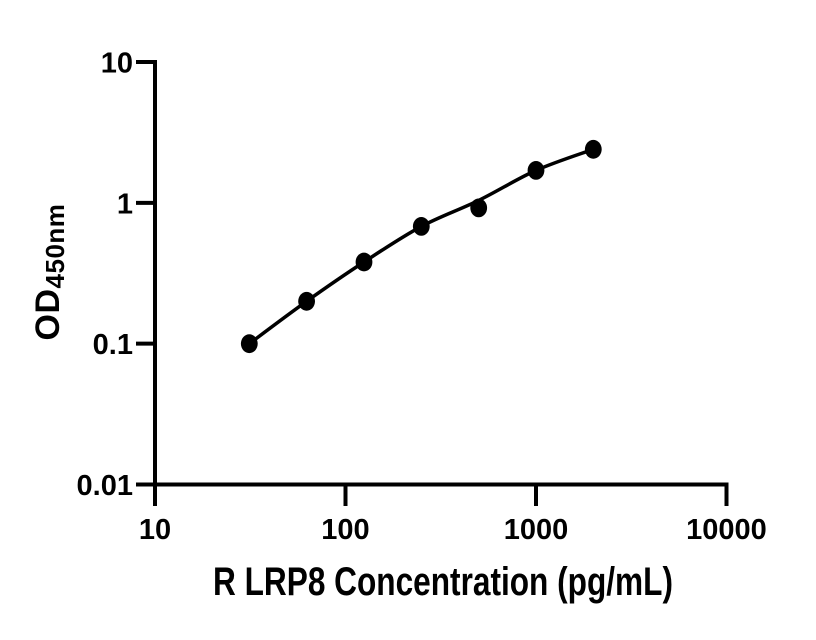 The image size is (816, 640). Describe the element at coordinates (536, 530) in the screenshot. I see `x-tick-label: 1000` at that location.